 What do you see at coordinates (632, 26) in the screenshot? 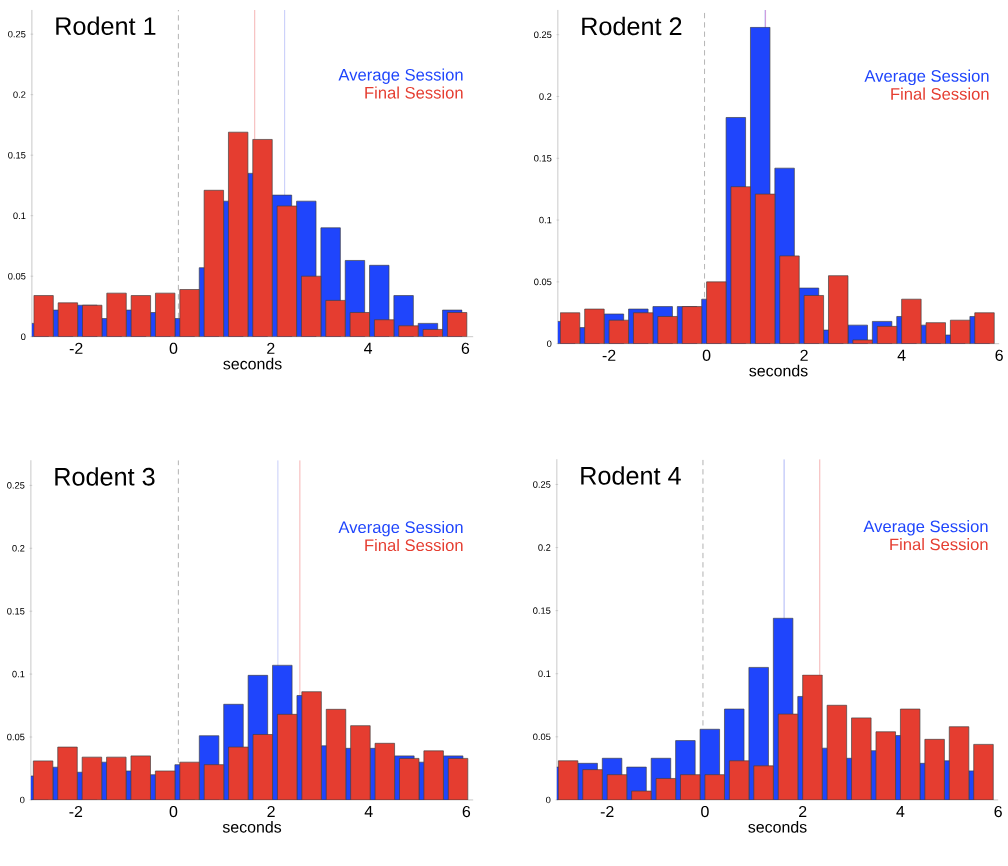
I see `chart-title: Rodent 2` at bounding box center [632, 26].